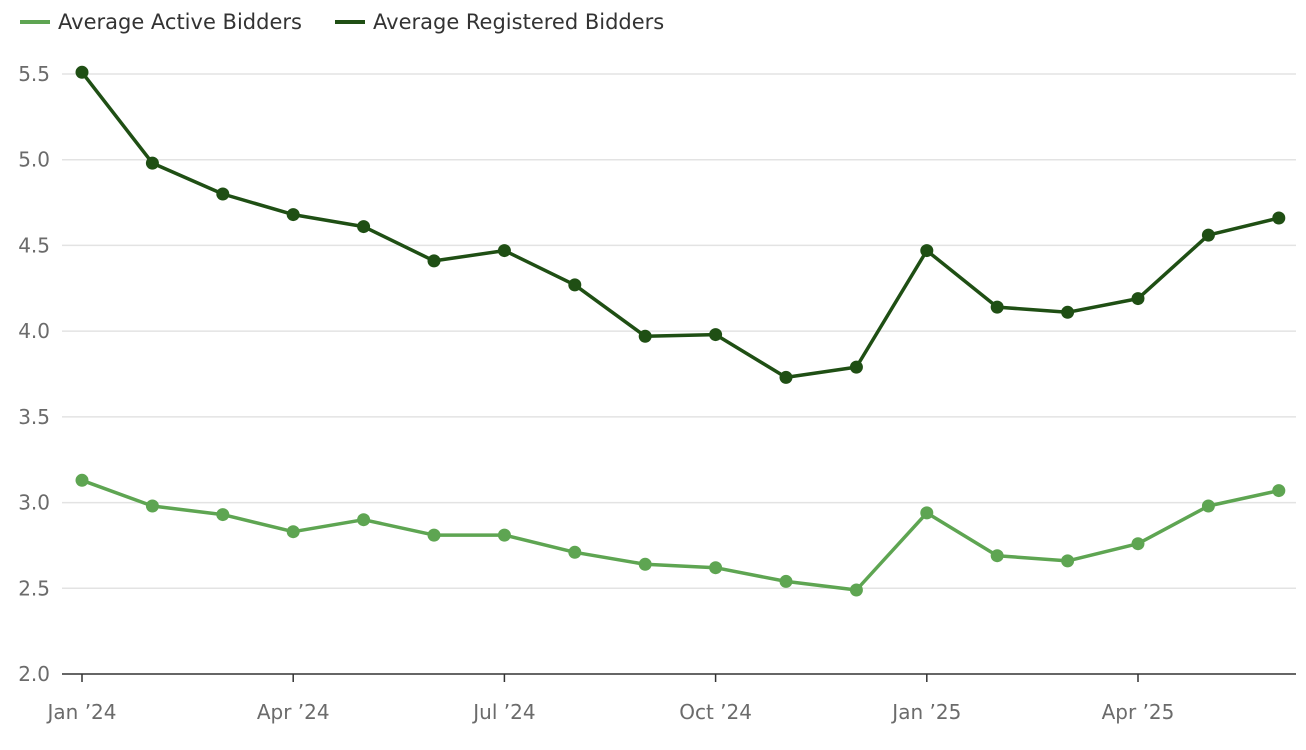 The height and width of the screenshot is (750, 1306). What do you see at coordinates (34, 245) in the screenshot?
I see `y-tick-label: 4.5` at bounding box center [34, 245].